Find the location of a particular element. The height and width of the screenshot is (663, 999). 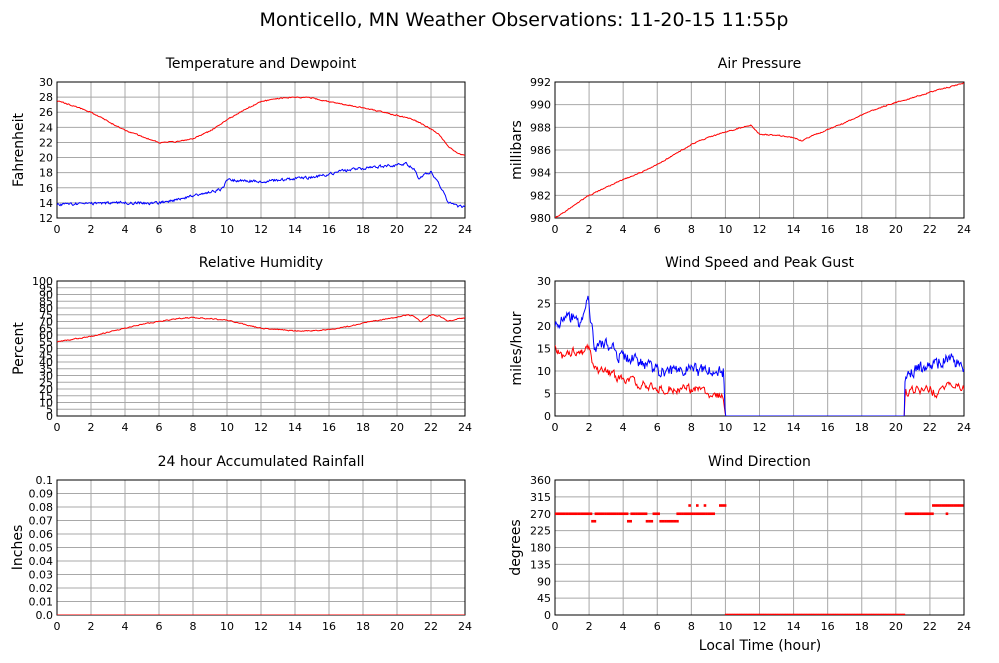

y-tick-label: 95 is located at coordinates (46, 288).